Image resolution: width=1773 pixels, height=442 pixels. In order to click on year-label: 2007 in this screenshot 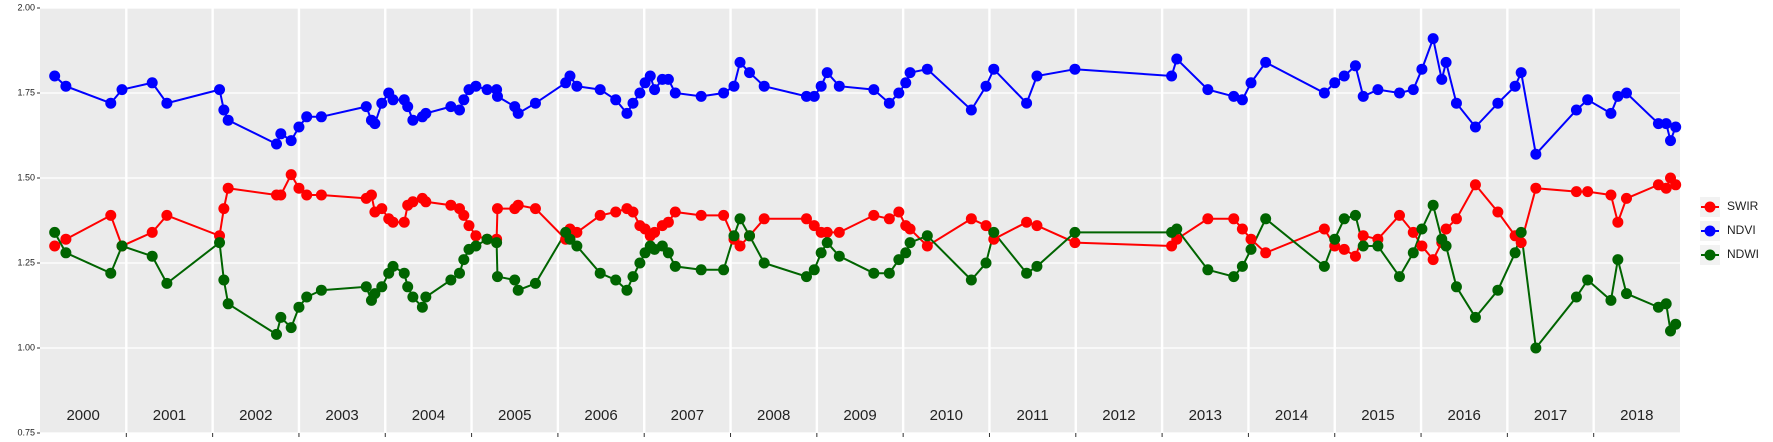, I will do `click(687, 415)`.